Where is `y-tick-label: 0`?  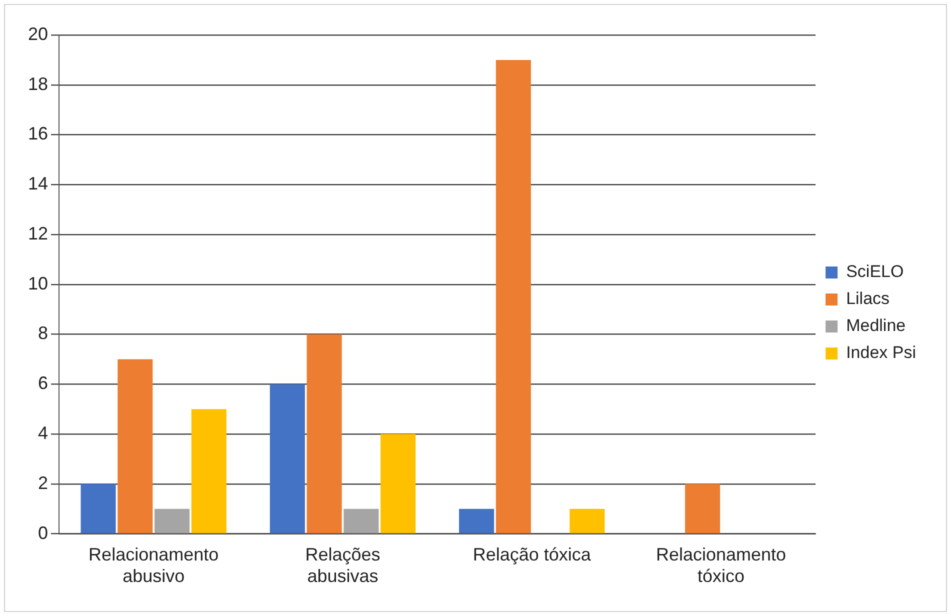
y-tick-label: 0 is located at coordinates (43, 532).